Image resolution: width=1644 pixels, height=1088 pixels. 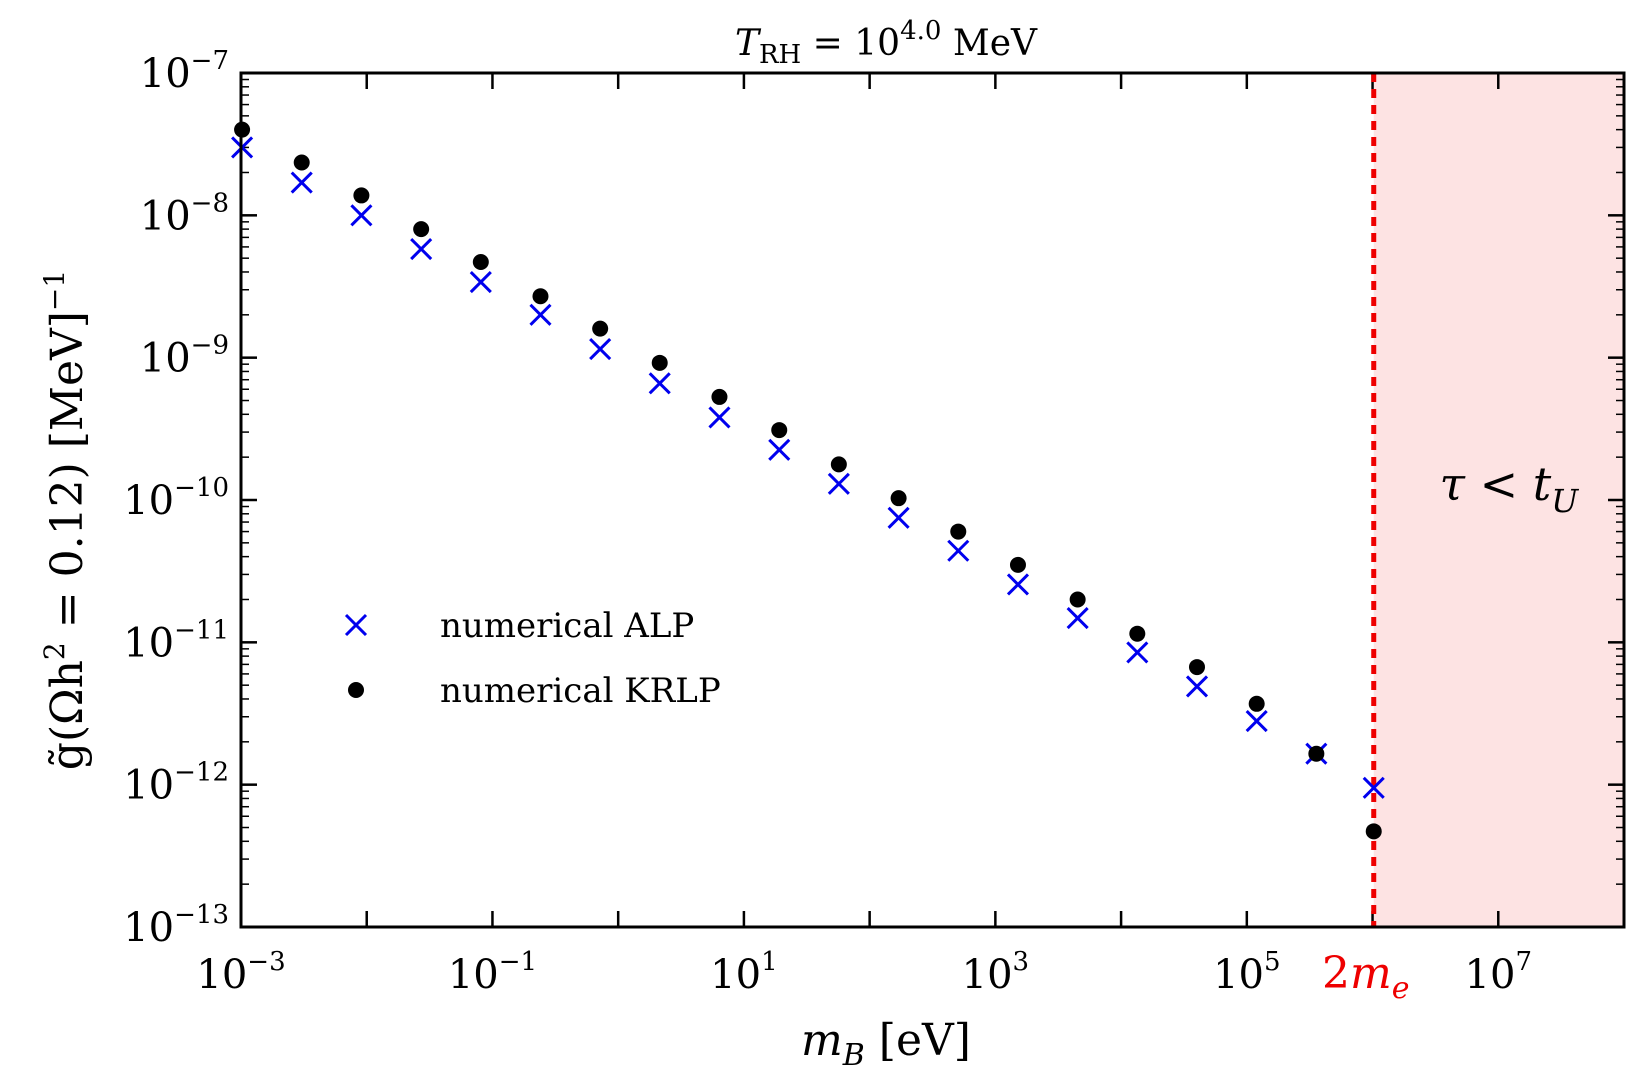 I want to click on x-tick-label: 10¹, so click(x=743, y=972).